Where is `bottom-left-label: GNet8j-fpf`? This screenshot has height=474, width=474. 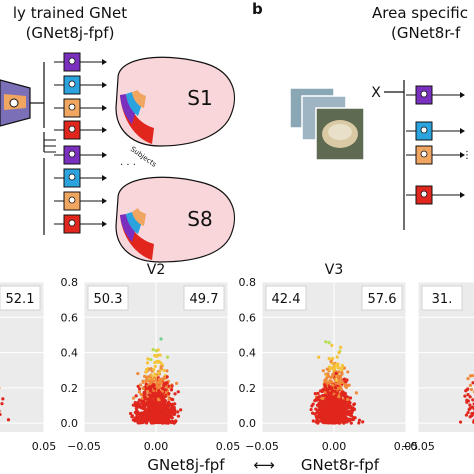
bottom-left-label: GNet8j-fpf is located at coordinates (186, 465).